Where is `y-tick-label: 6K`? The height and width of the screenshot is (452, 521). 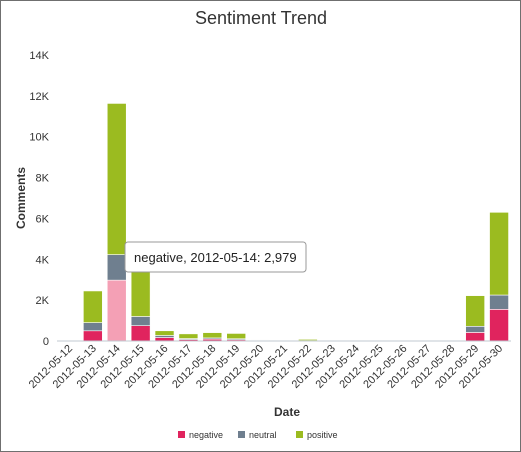
y-tick-label: 6K is located at coordinates (43, 219).